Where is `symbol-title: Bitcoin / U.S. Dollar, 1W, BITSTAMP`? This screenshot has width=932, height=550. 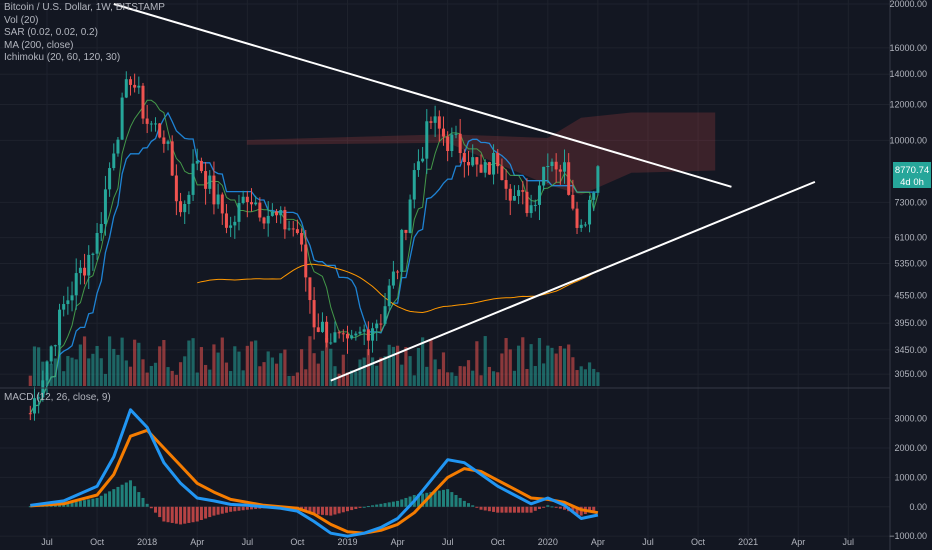
symbol-title: Bitcoin / U.S. Dollar, 1W, BITSTAMP is located at coordinates (84, 7).